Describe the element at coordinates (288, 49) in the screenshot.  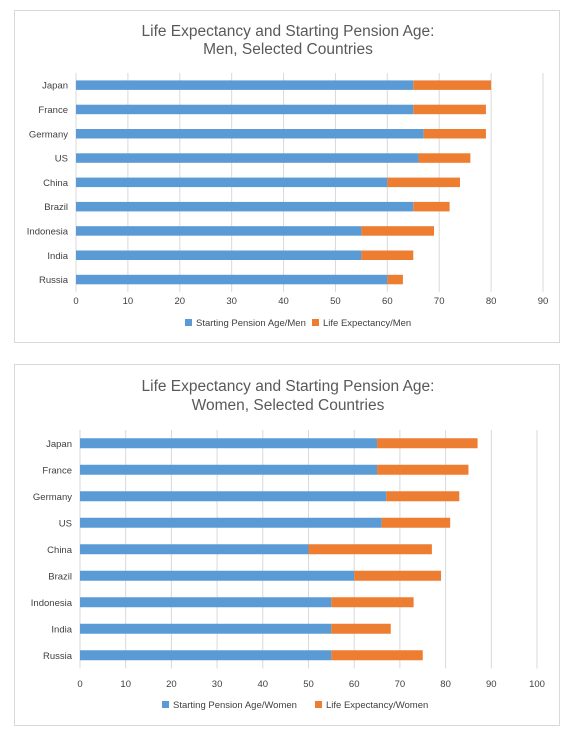
I see `chart-title-line-2: Men, Selected Countries` at that location.